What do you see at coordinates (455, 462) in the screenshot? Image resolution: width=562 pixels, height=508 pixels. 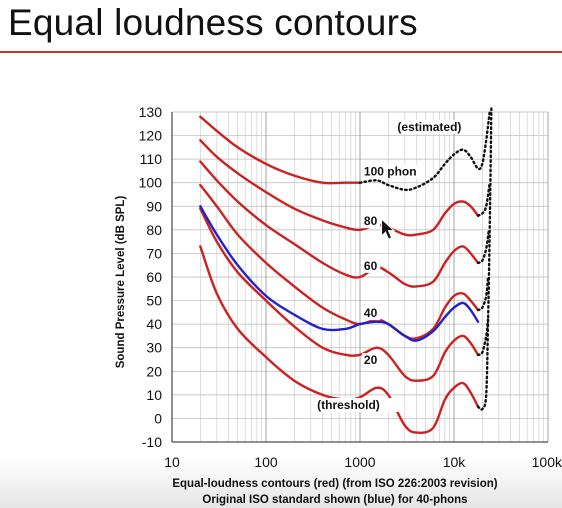 I see `x-tick-label: 10k` at bounding box center [455, 462].